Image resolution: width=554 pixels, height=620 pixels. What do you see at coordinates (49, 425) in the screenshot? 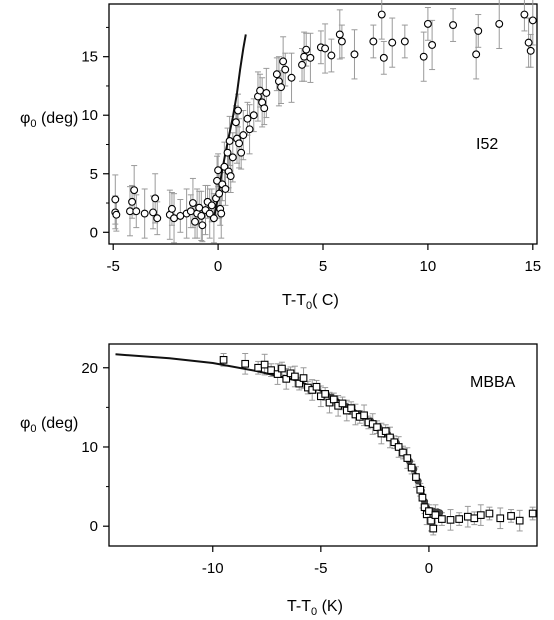
I see `bottom-y-axis-label: φ0 (deg)` at bounding box center [49, 425].